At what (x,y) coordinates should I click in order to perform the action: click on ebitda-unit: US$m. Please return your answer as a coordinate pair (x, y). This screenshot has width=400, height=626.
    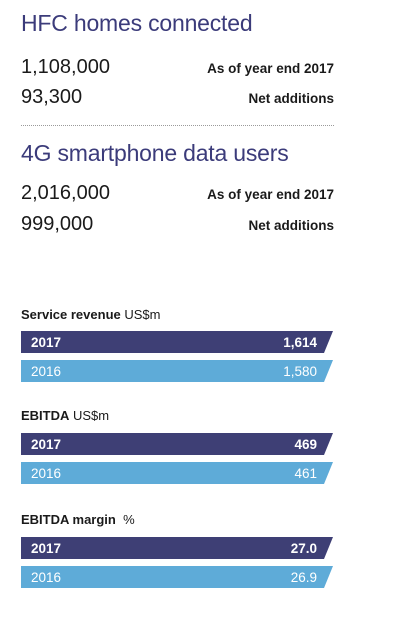
    Looking at the image, I should click on (89, 415).